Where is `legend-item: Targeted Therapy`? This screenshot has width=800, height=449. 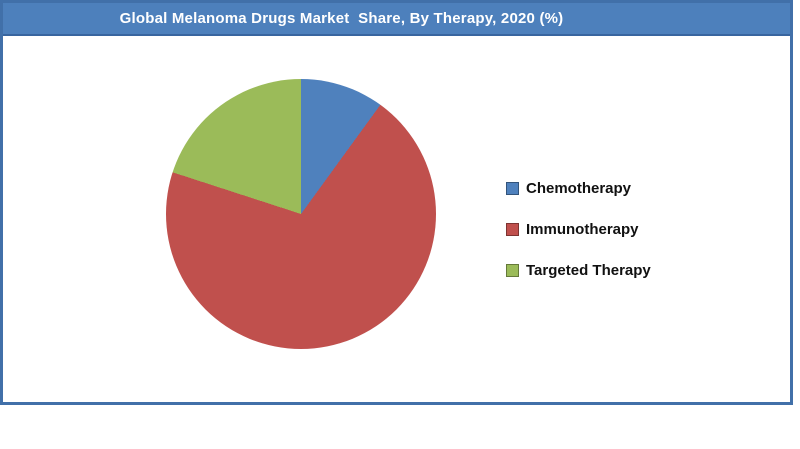 legend-item: Targeted Therapy is located at coordinates (578, 270).